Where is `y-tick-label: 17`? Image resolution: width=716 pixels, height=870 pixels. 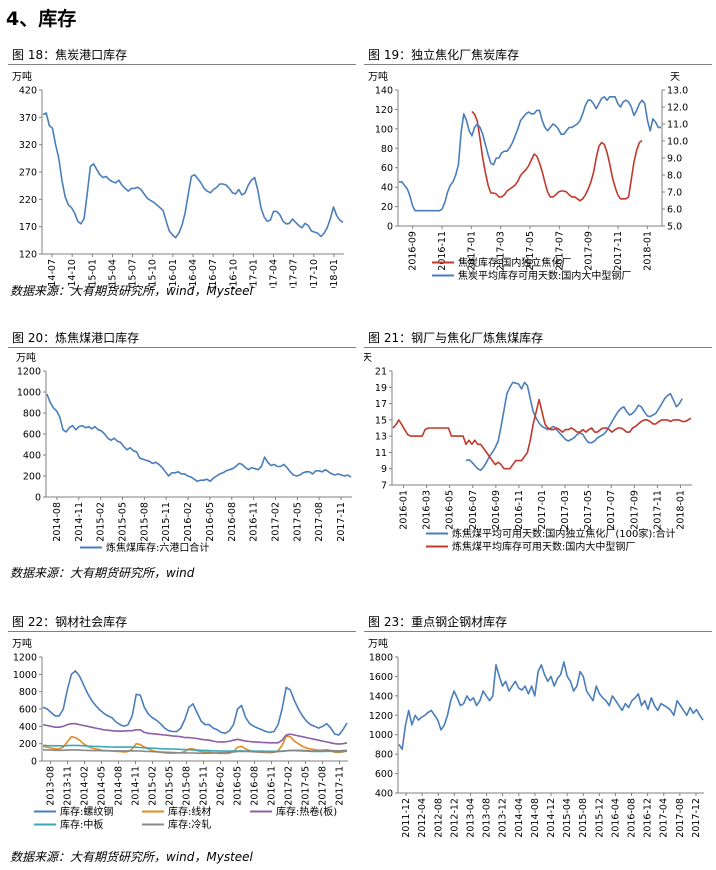 y-tick-label: 17 is located at coordinates (381, 404).